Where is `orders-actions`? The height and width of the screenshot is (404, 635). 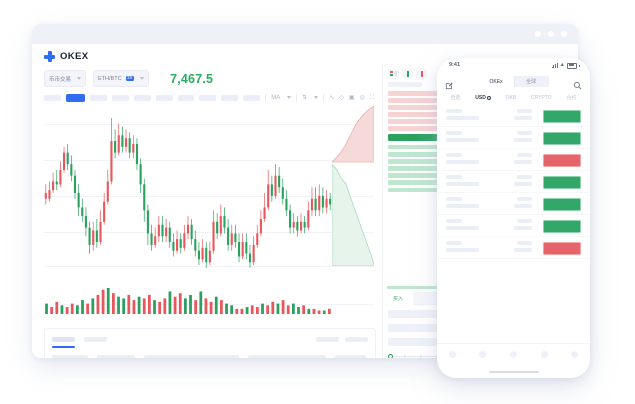 orders-actions is located at coordinates (342, 339).